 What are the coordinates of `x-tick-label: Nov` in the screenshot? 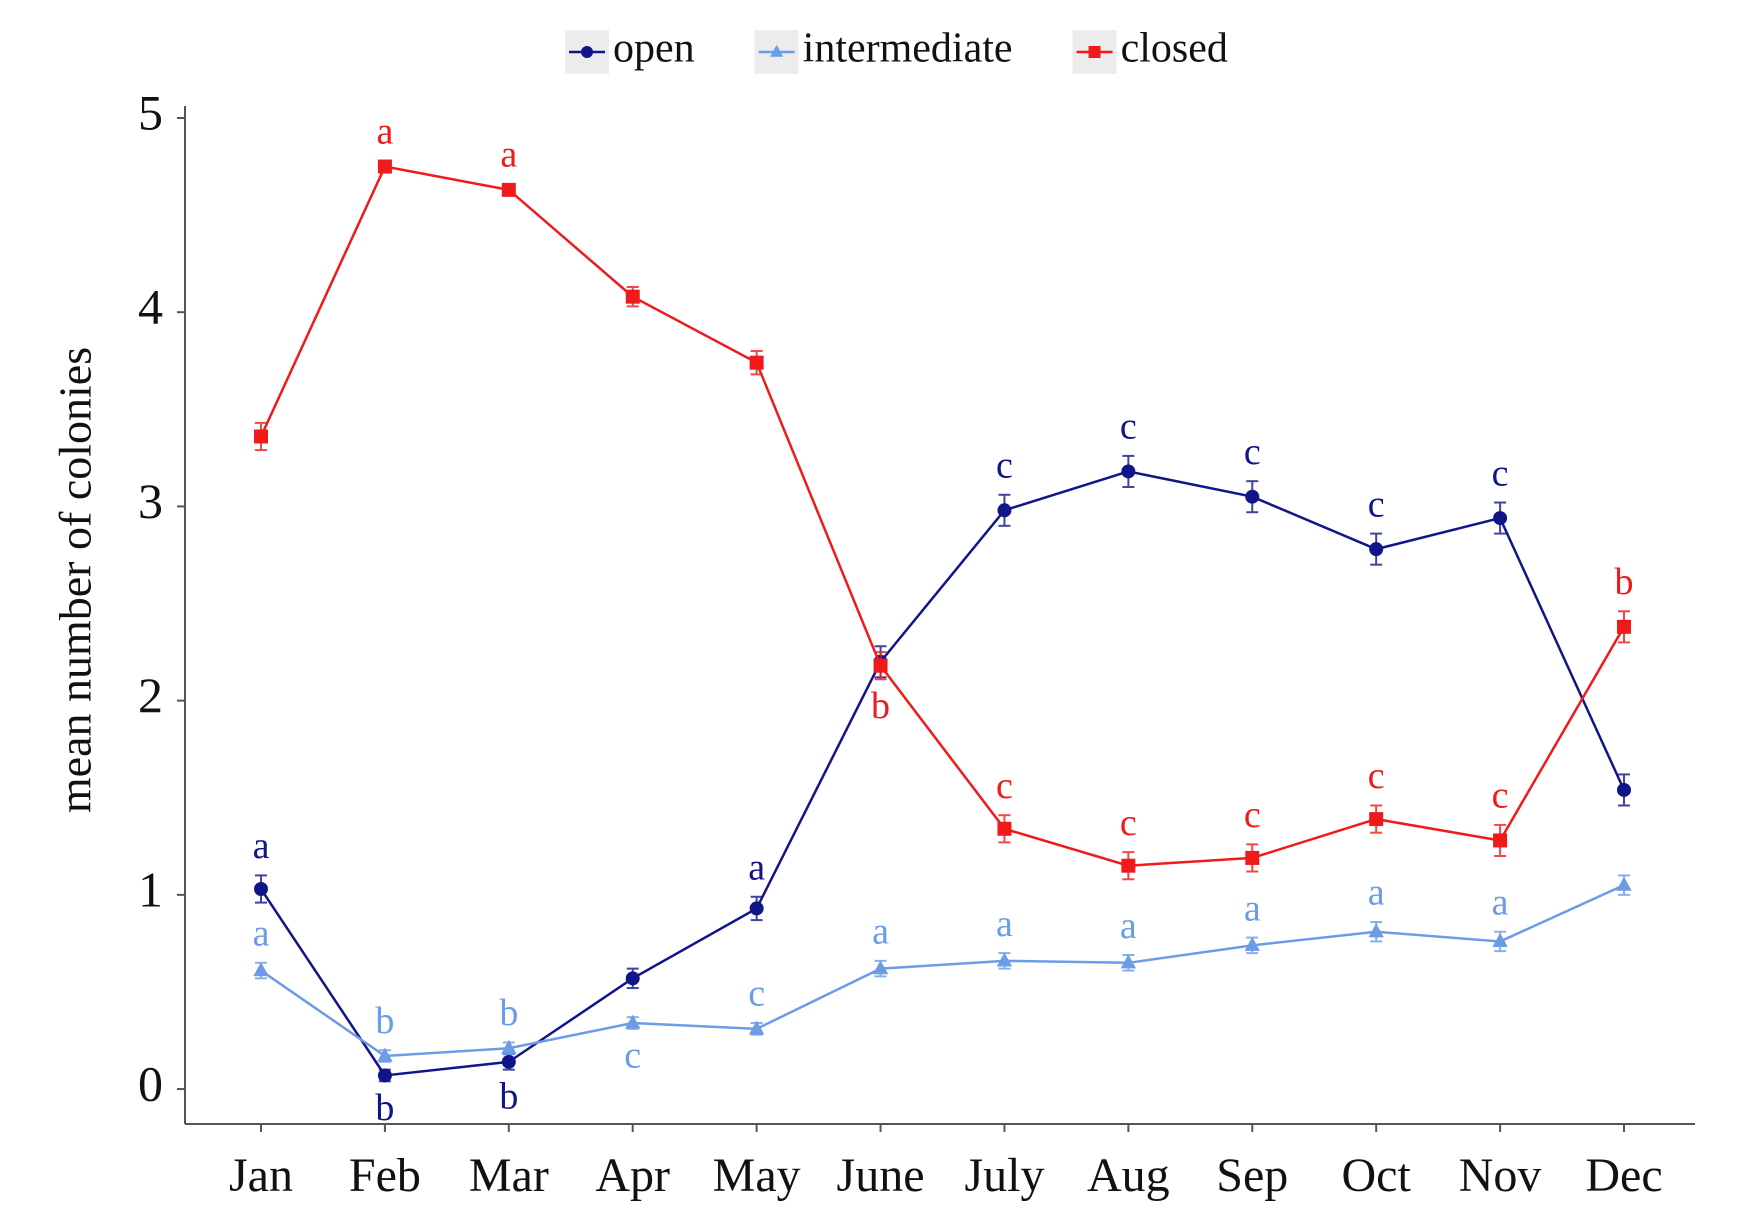 It's located at (1500, 1175).